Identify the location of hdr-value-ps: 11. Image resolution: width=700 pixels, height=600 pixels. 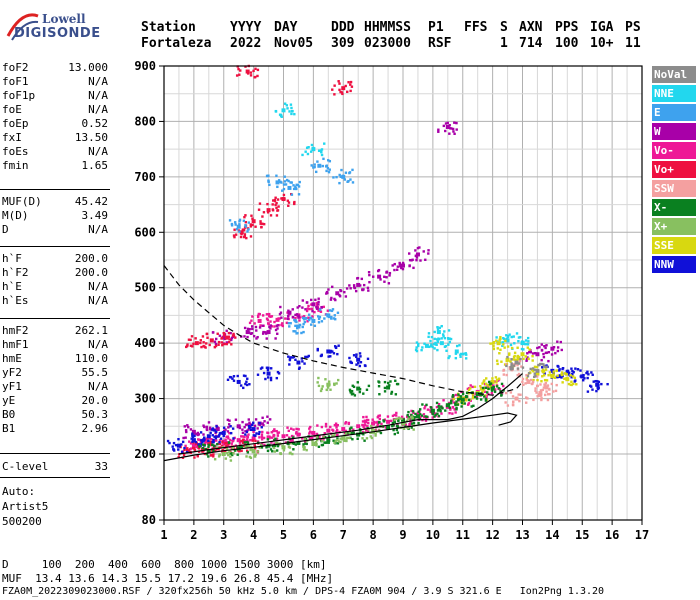
(633, 43).